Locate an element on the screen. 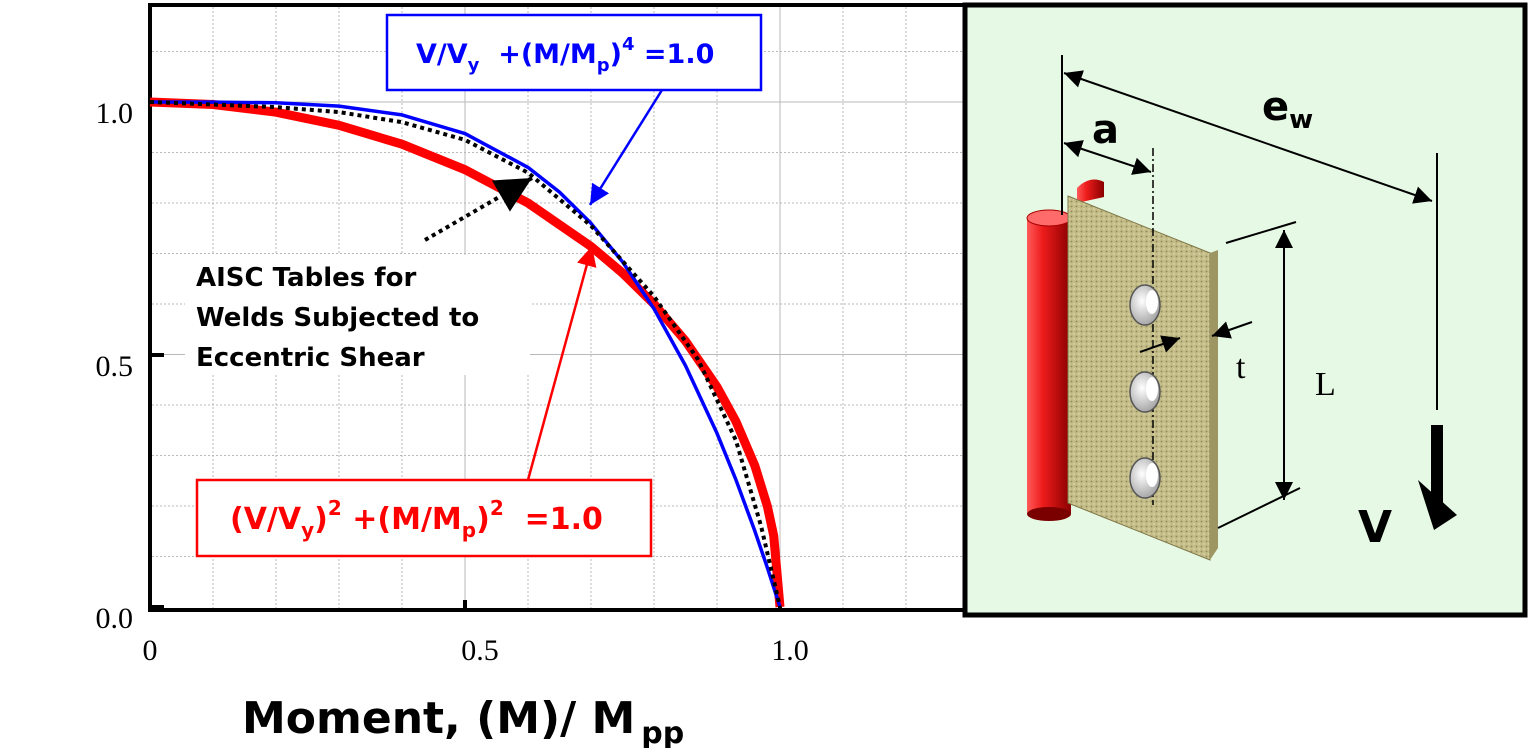 The image size is (1535, 748). x-tick-label: 0 is located at coordinates (150, 650).